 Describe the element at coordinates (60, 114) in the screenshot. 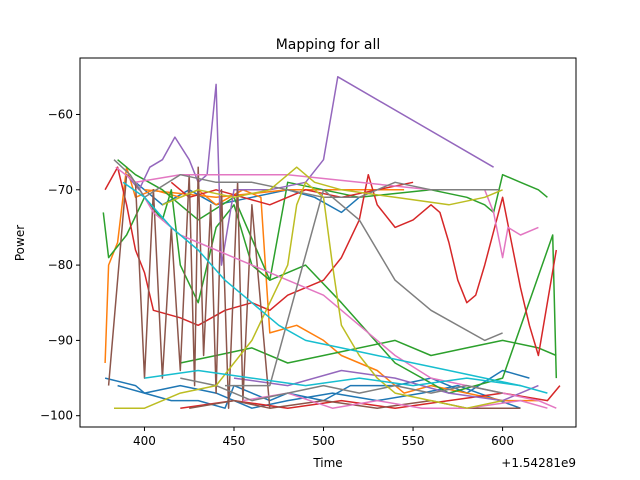

I see `y-tick-label: −60` at that location.